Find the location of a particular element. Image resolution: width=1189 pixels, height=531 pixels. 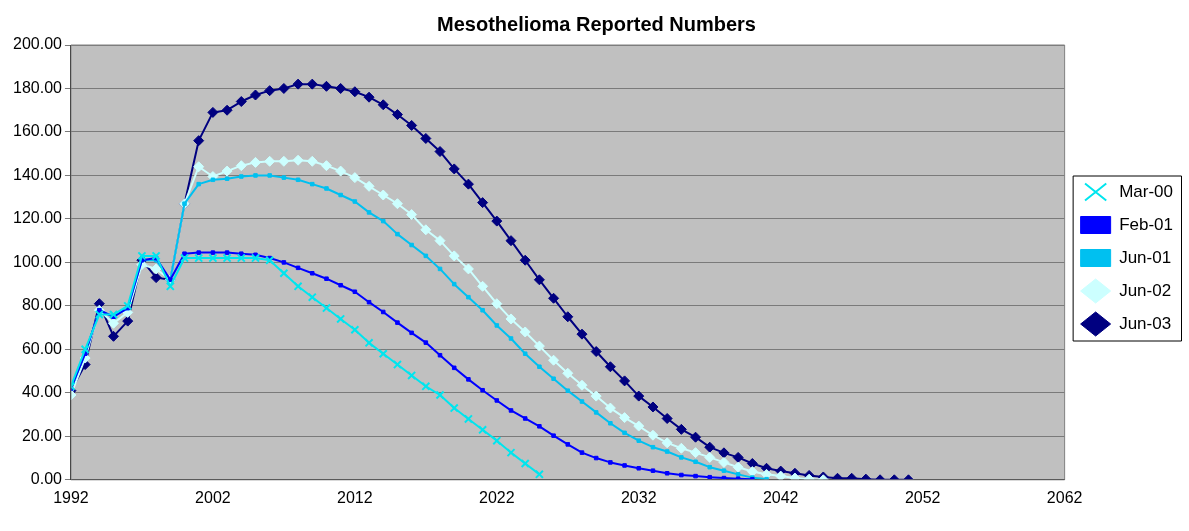

y-tick-label: 40.00 is located at coordinates (42, 392).